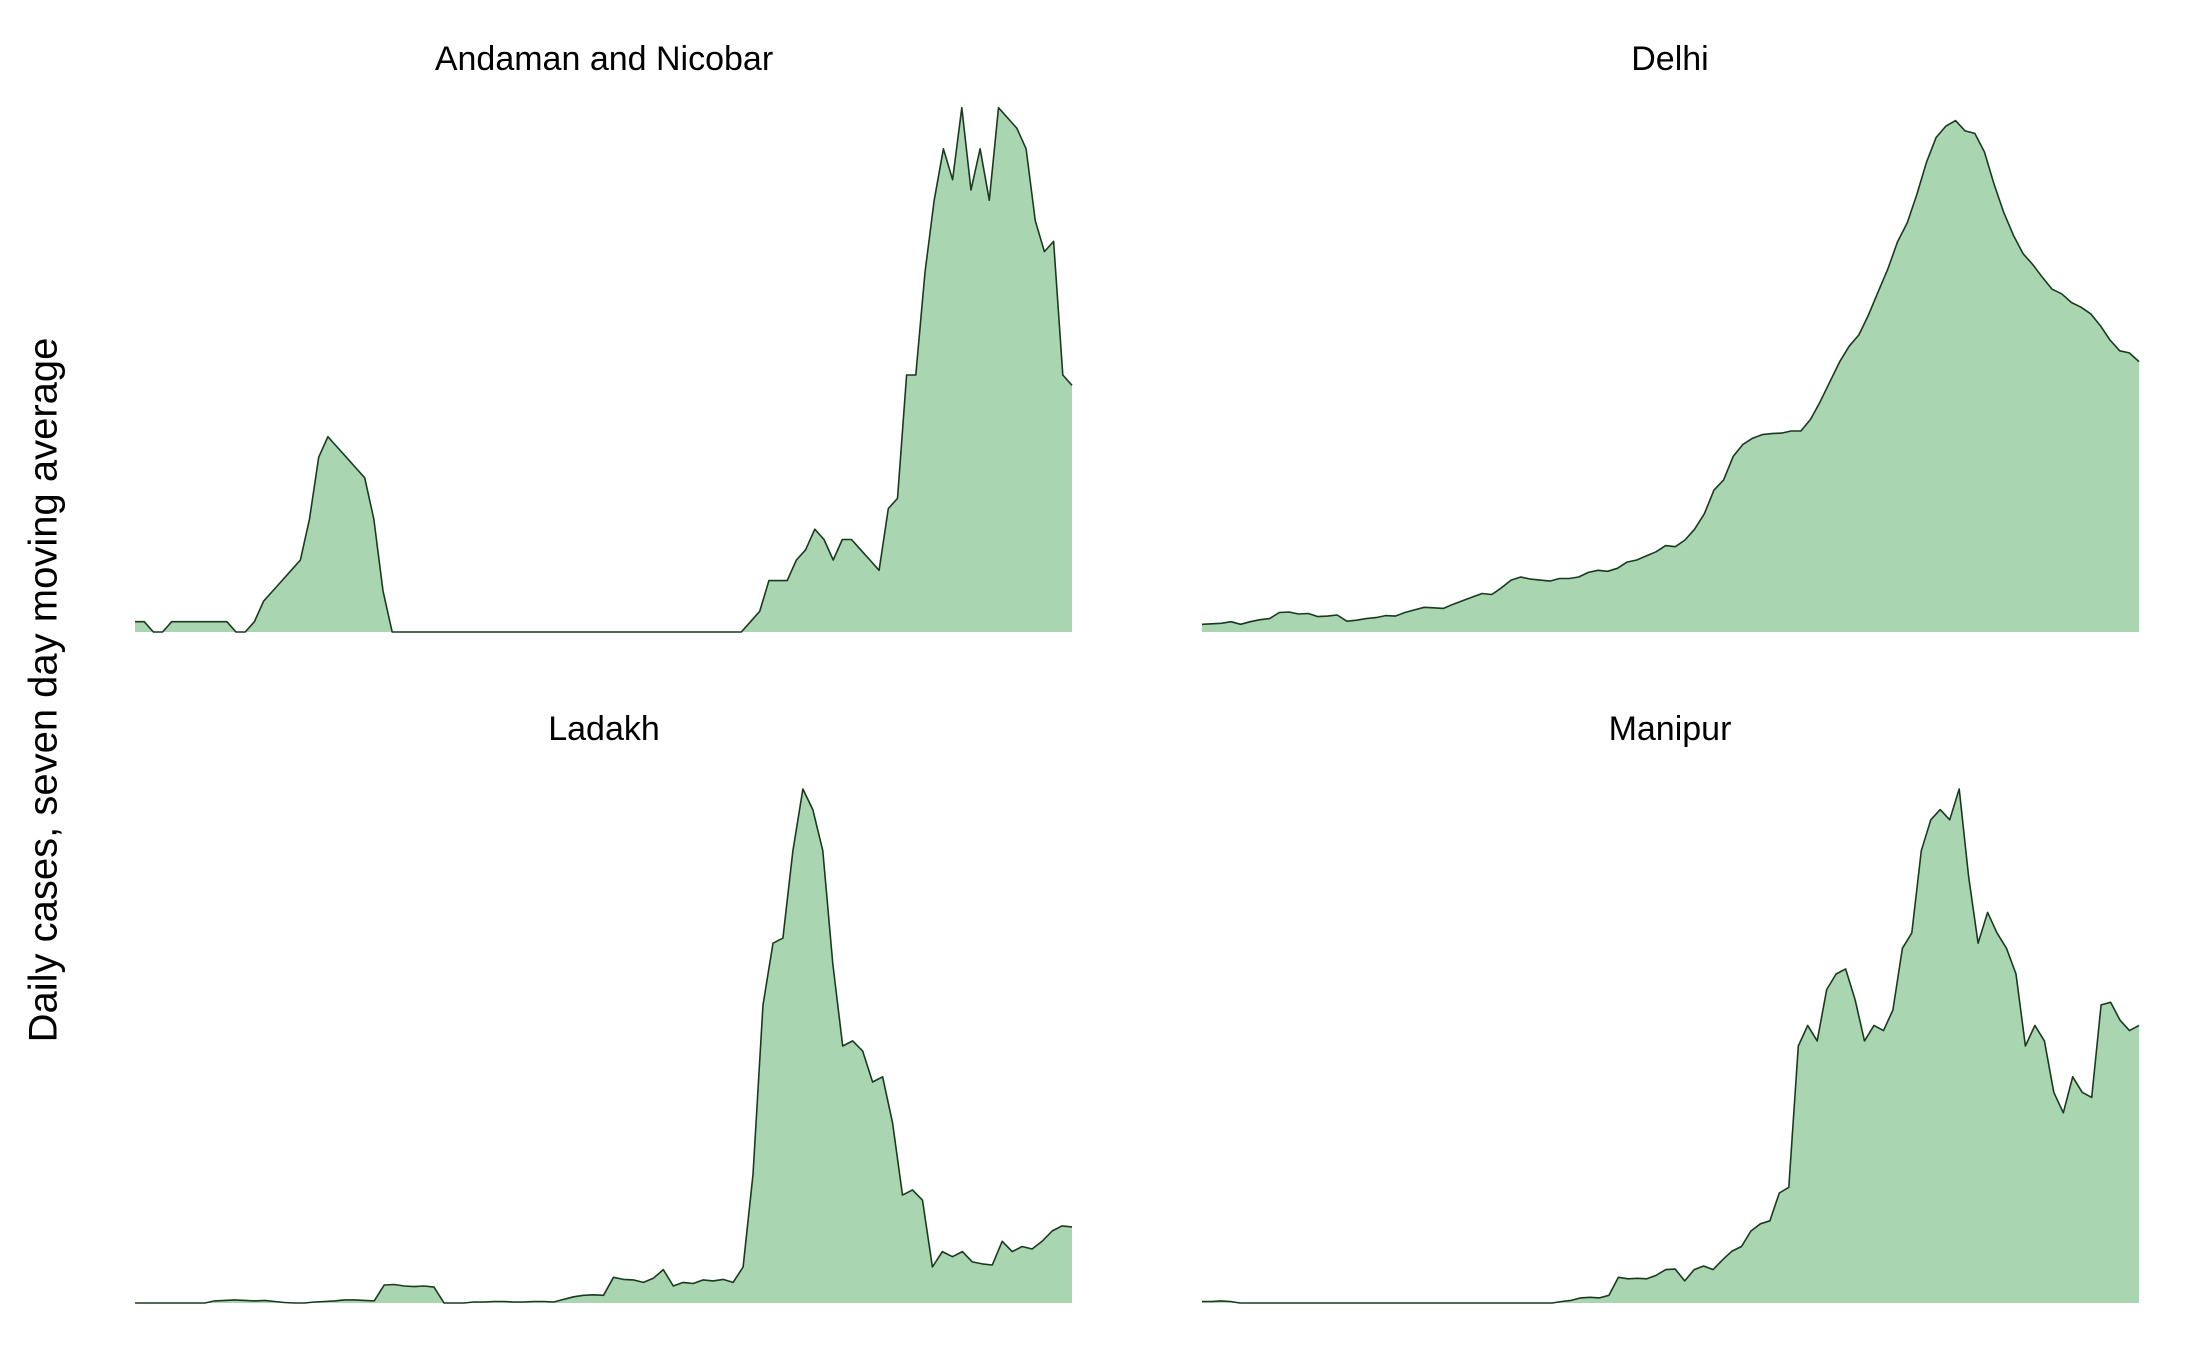 The image size is (2187, 1351). I want to click on panel-title: Delhi, so click(1669, 59).